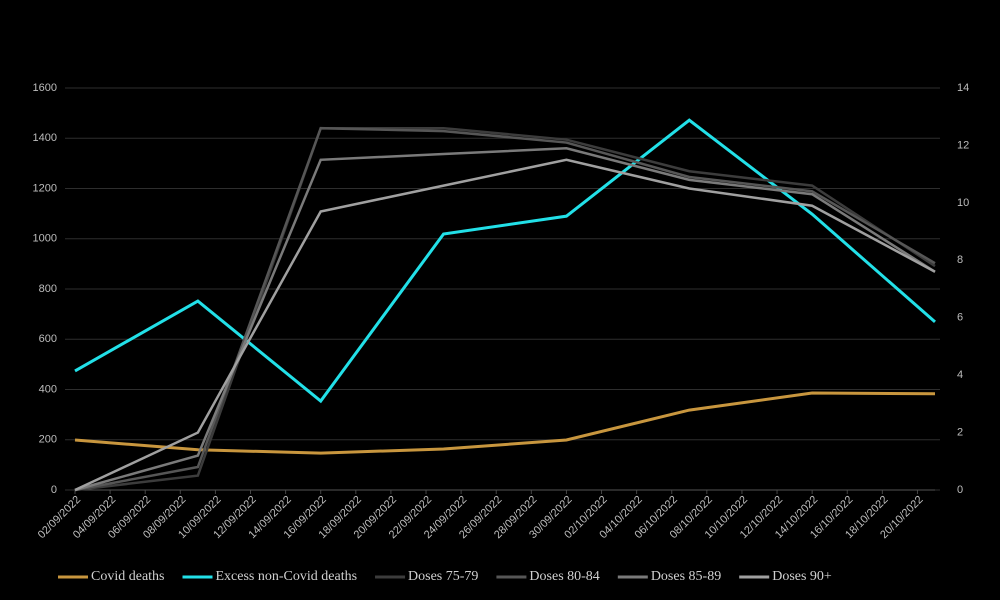  What do you see at coordinates (48, 389) in the screenshot?
I see `y-tick-label: 400` at bounding box center [48, 389].